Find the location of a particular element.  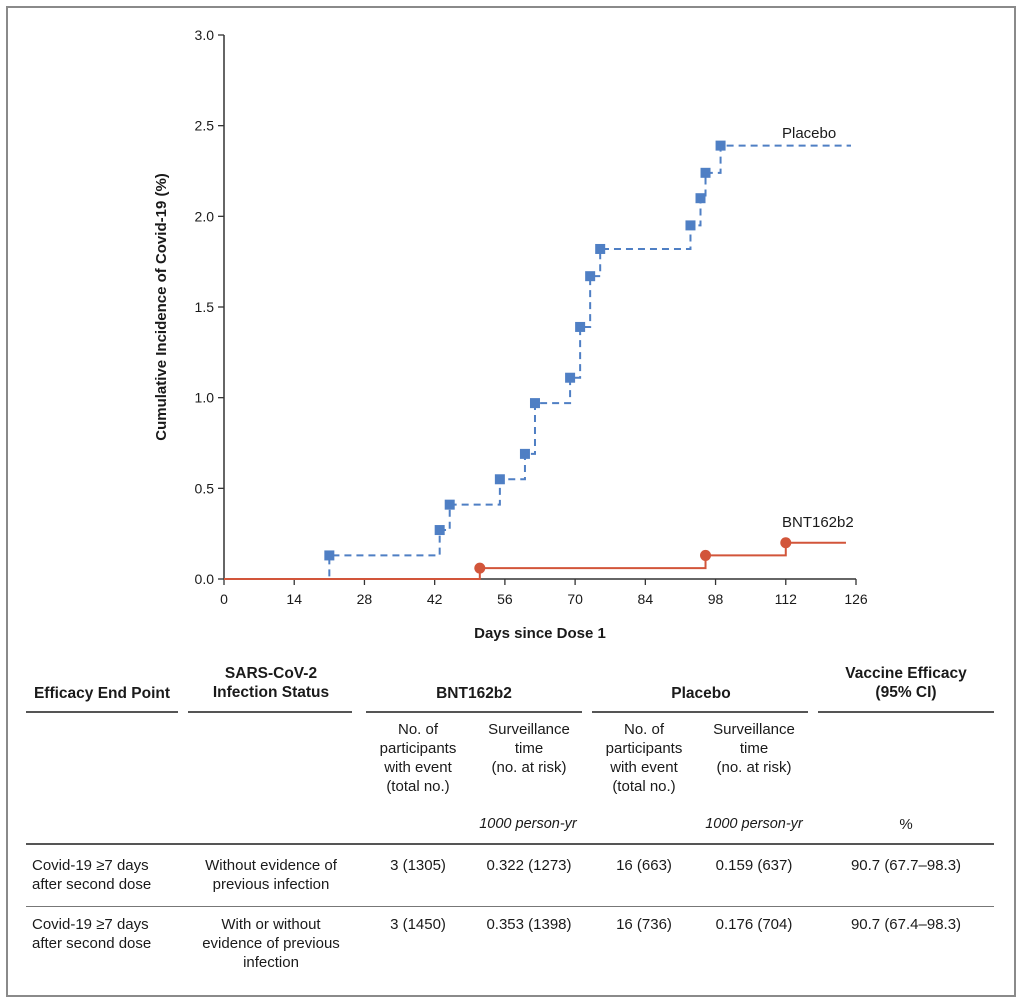

y-tick-label: 3.0 is located at coordinates (205, 35).